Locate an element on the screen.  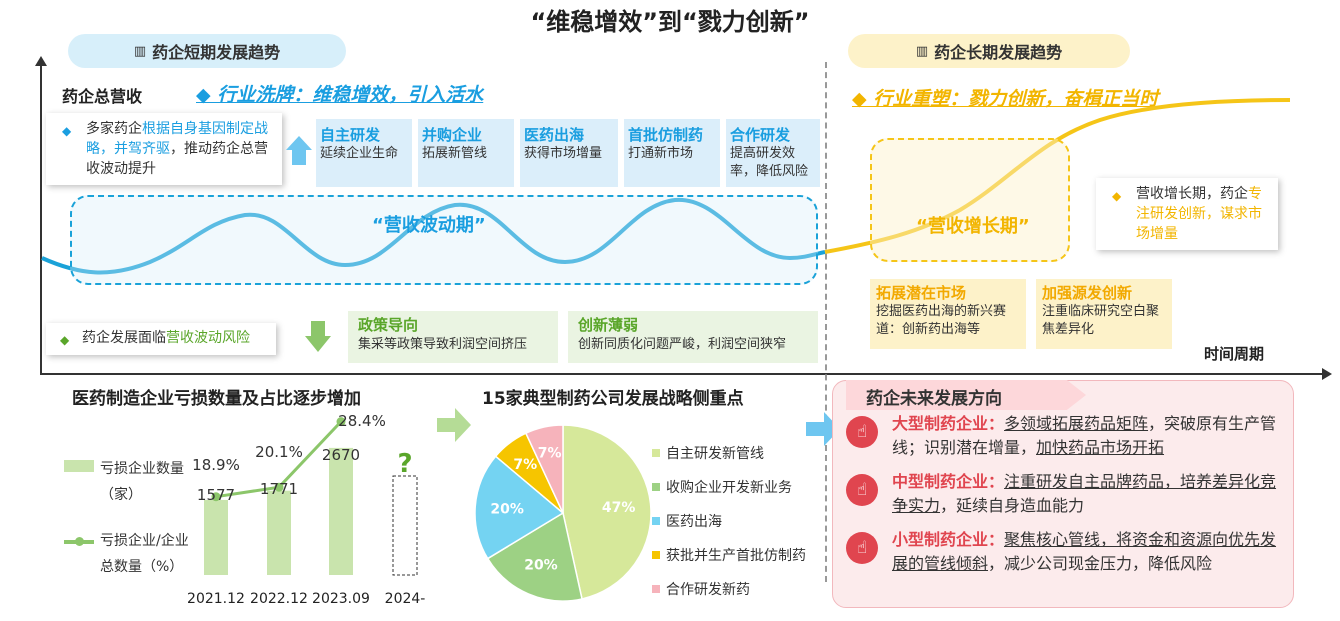
future-item-text: 多领域 is located at coordinates (1028, 423).